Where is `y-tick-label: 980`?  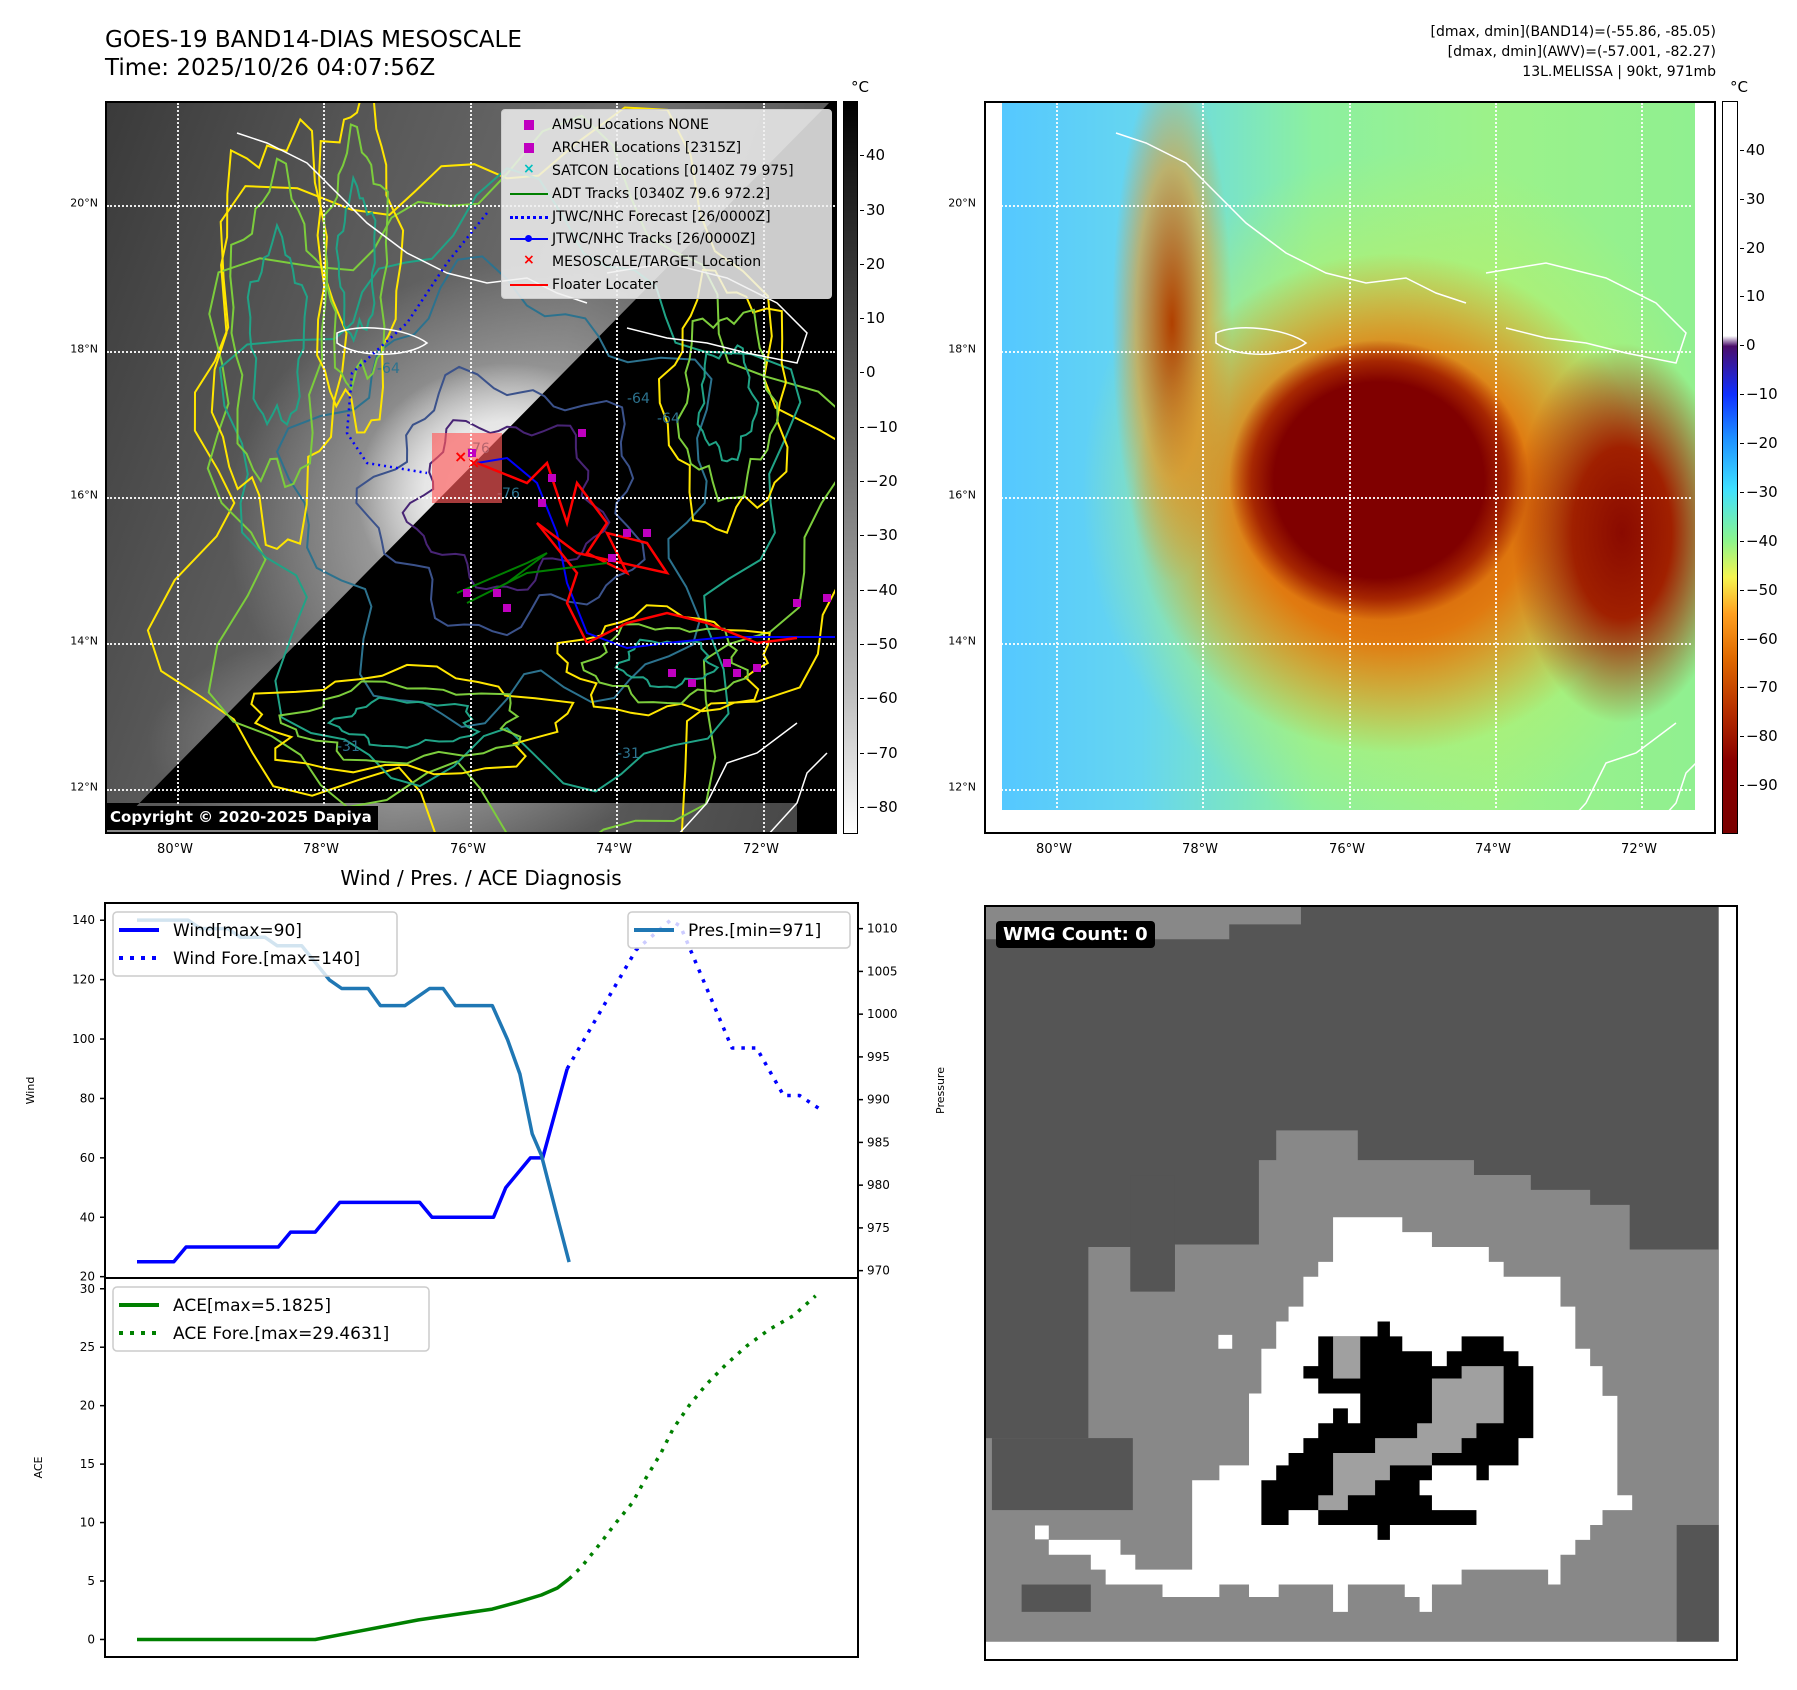
y-tick-label: 980 is located at coordinates (878, 1185).